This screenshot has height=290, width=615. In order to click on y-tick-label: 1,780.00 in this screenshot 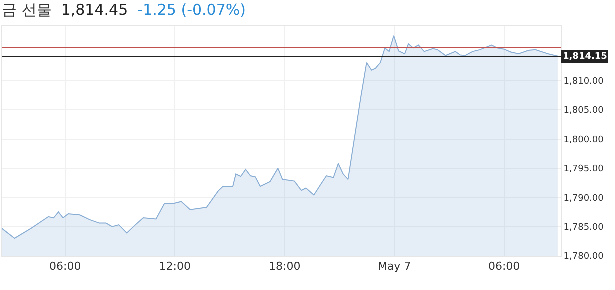, I will do `click(584, 257)`.